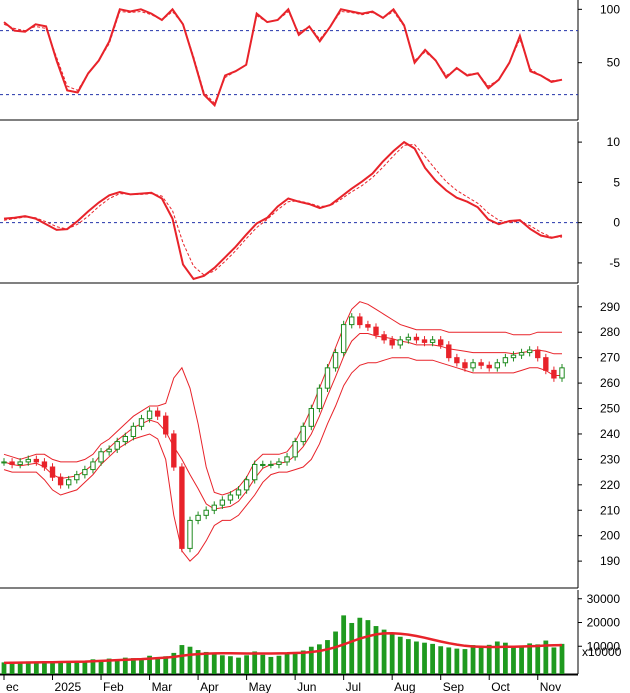  What do you see at coordinates (610, 510) in the screenshot?
I see `y-tick-label: 210` at bounding box center [610, 510].